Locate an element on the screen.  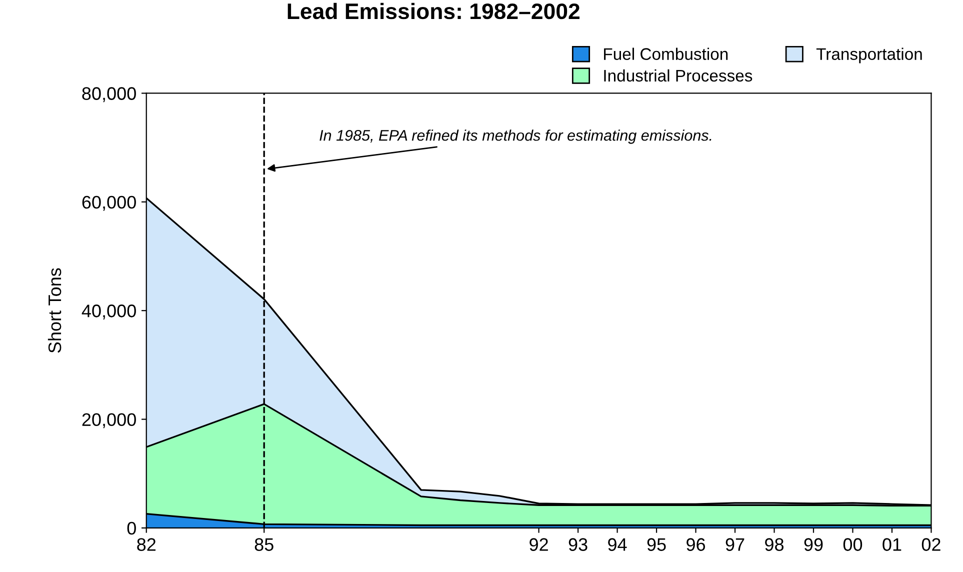
x-tick-label: 96 is located at coordinates (696, 544).